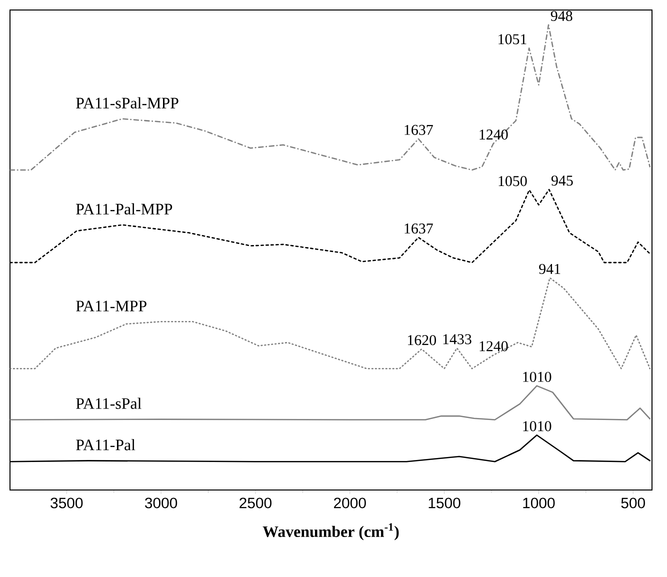 The height and width of the screenshot is (577, 667). What do you see at coordinates (256, 503) in the screenshot?
I see `x-tick-label: 2500` at bounding box center [256, 503].